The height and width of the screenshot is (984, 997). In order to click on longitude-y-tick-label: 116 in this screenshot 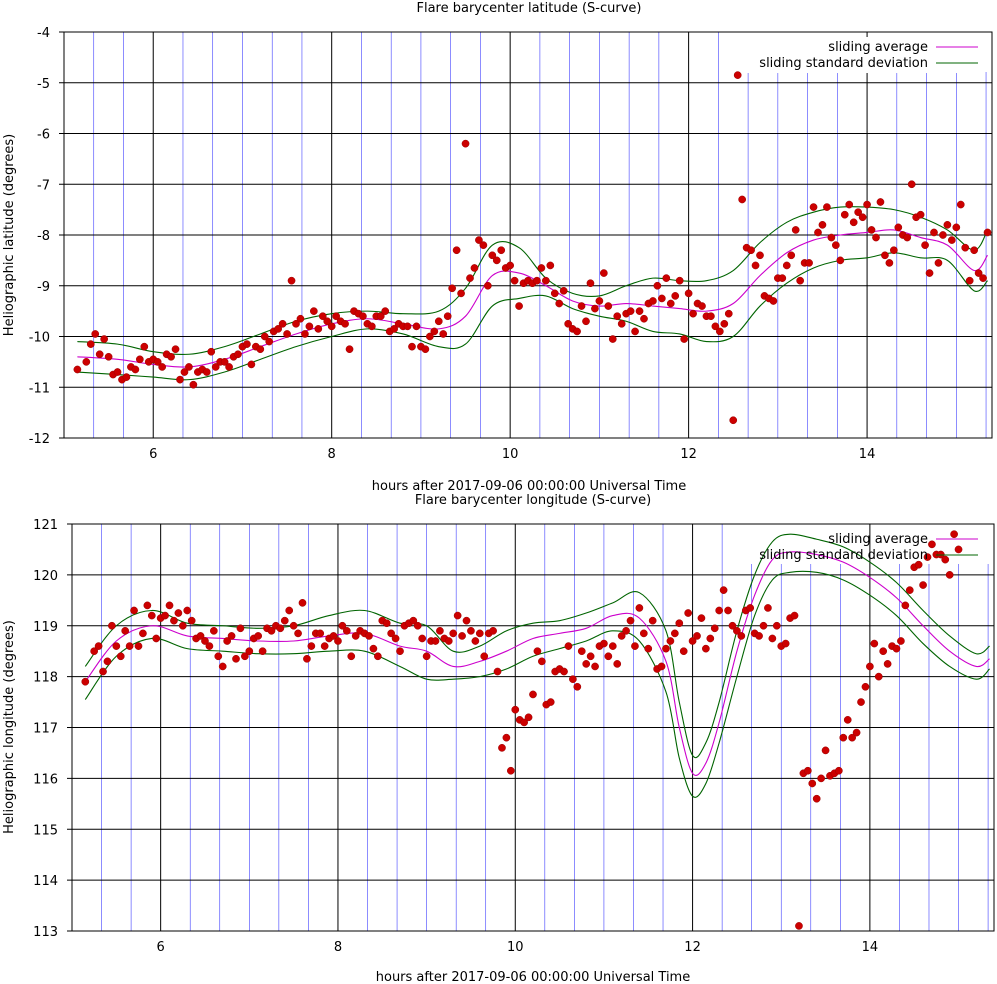, I will do `click(45, 779)`.